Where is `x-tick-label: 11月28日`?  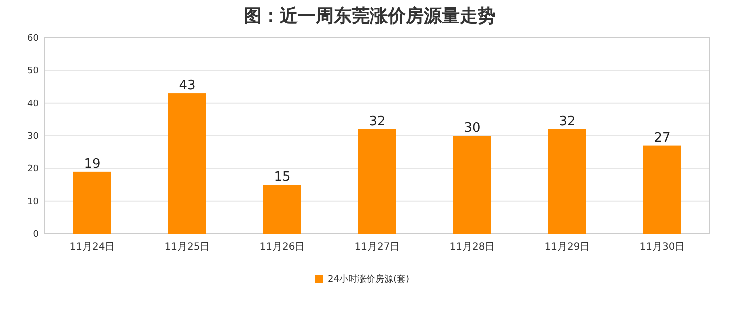
x-tick-label: 11月28日 is located at coordinates (473, 247).